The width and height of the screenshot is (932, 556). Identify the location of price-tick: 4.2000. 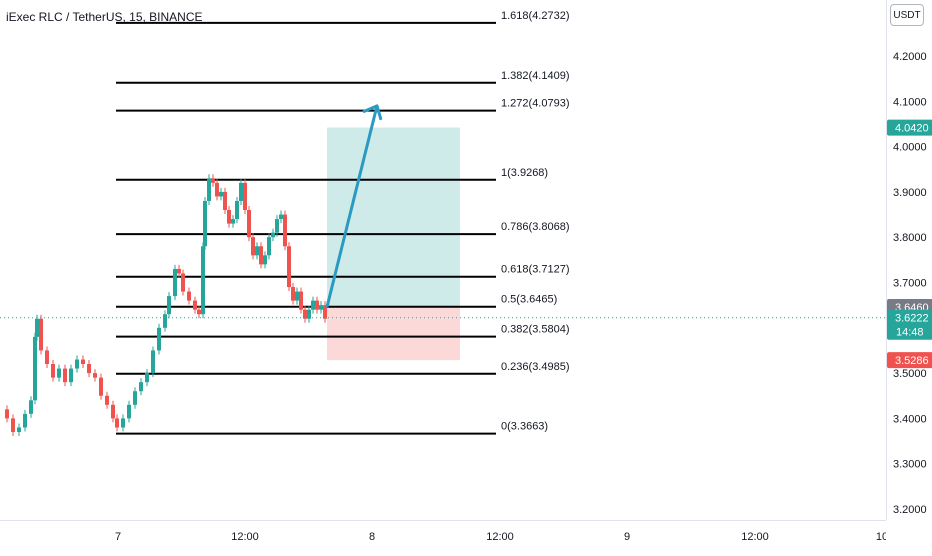
(910, 57).